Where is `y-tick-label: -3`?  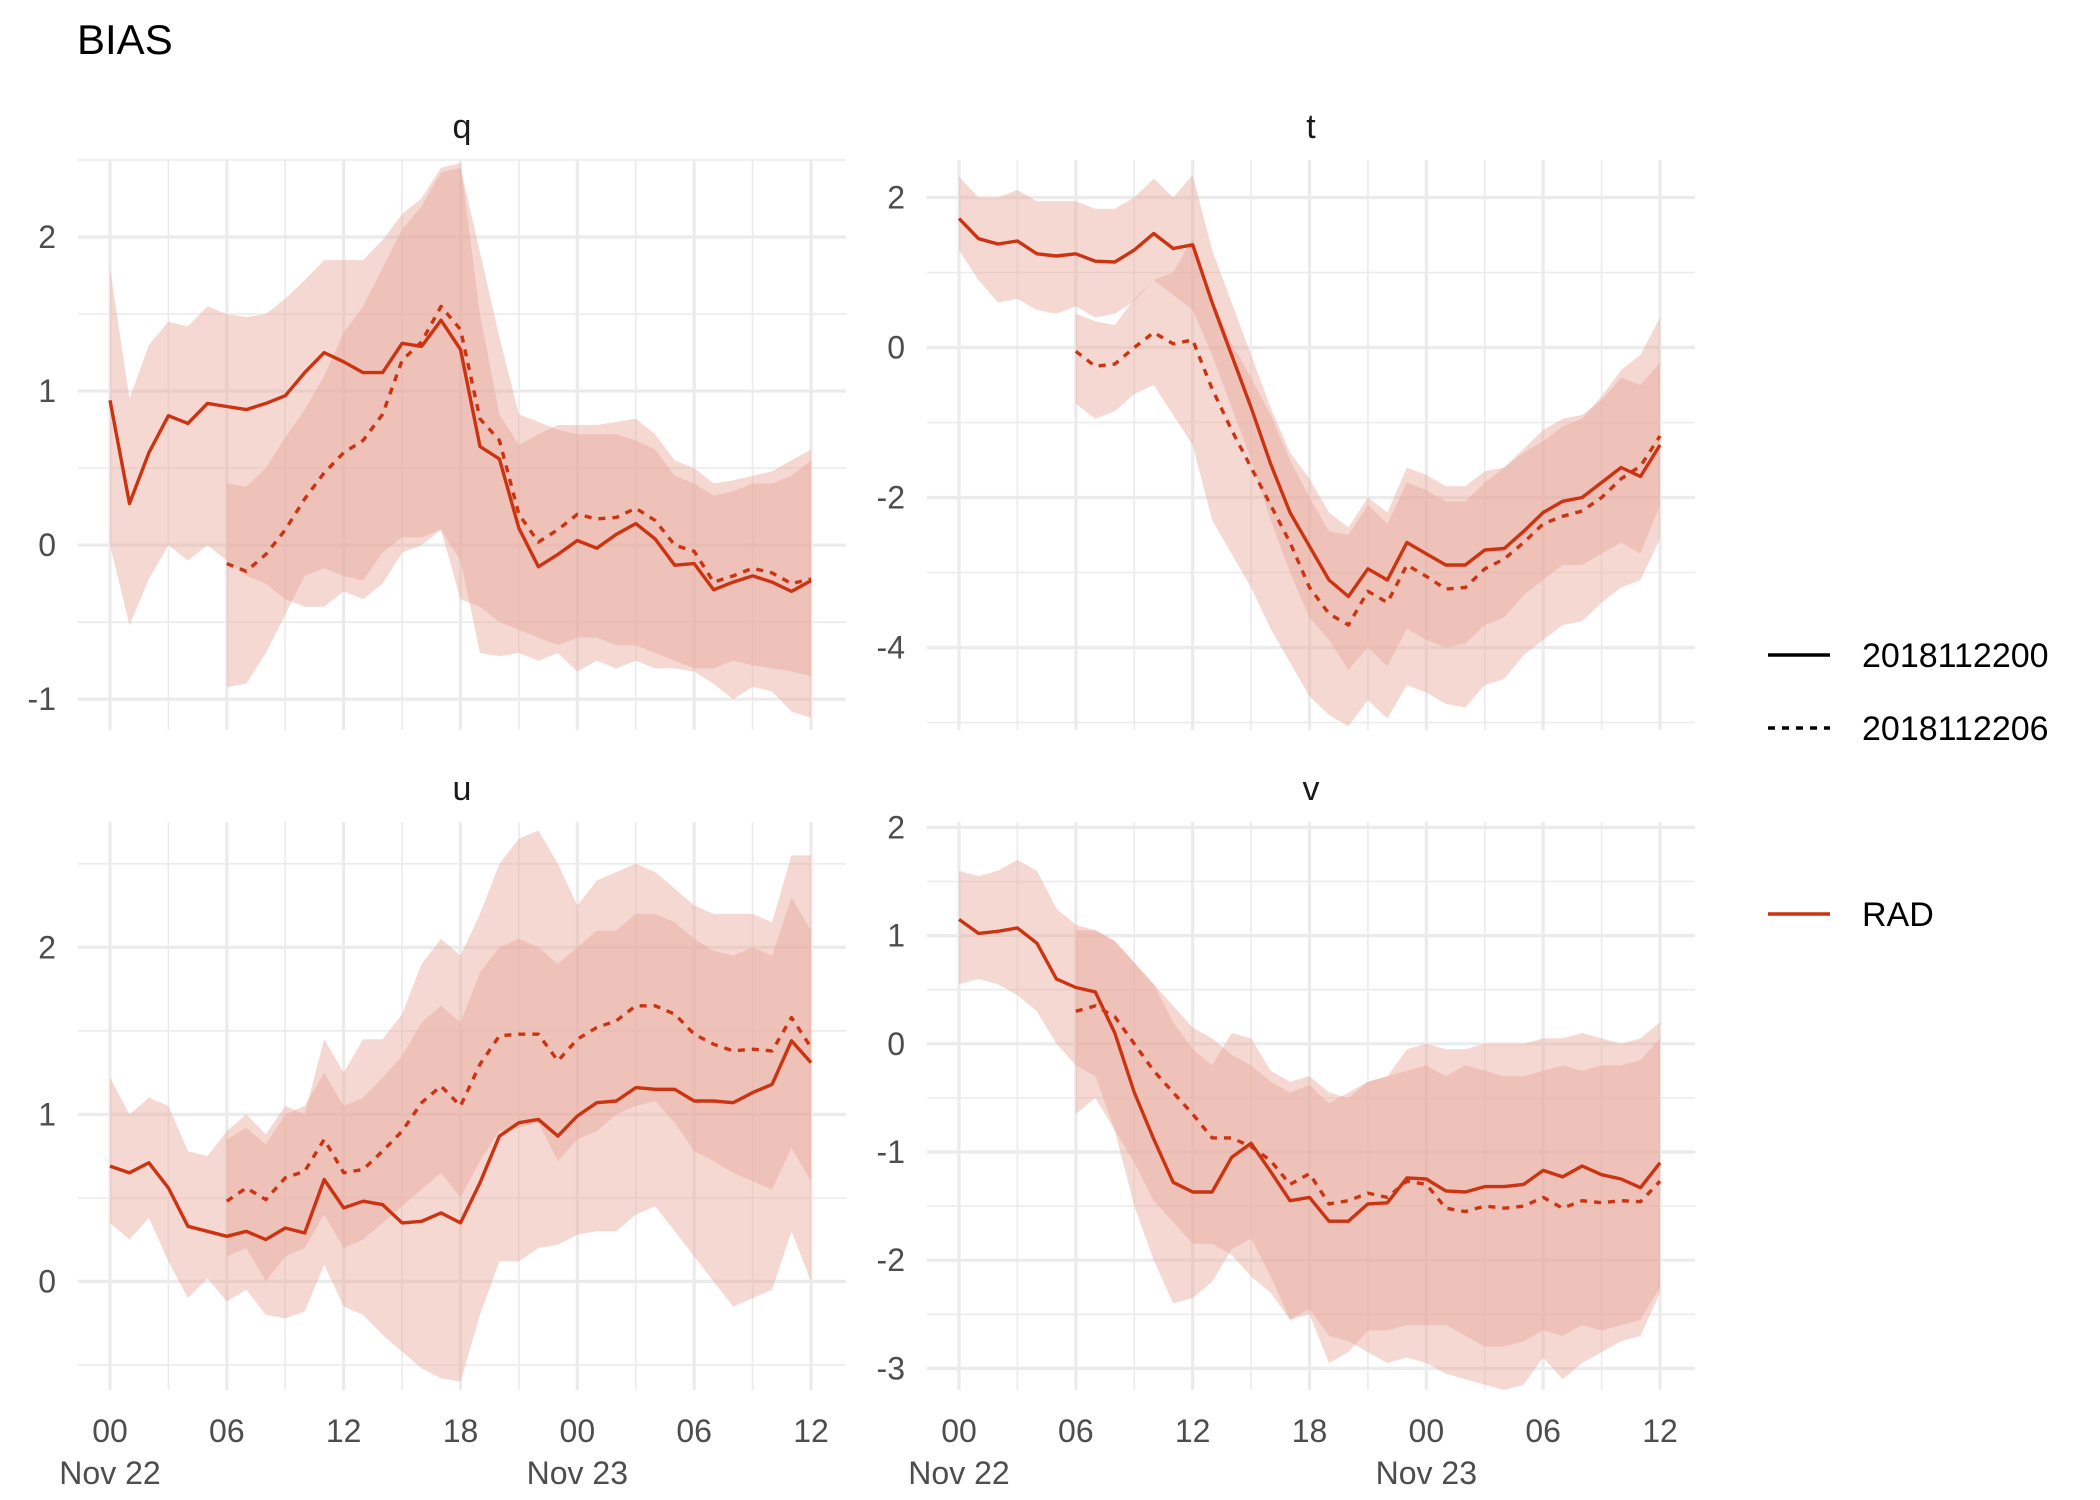
y-tick-label: -3 is located at coordinates (891, 1368).